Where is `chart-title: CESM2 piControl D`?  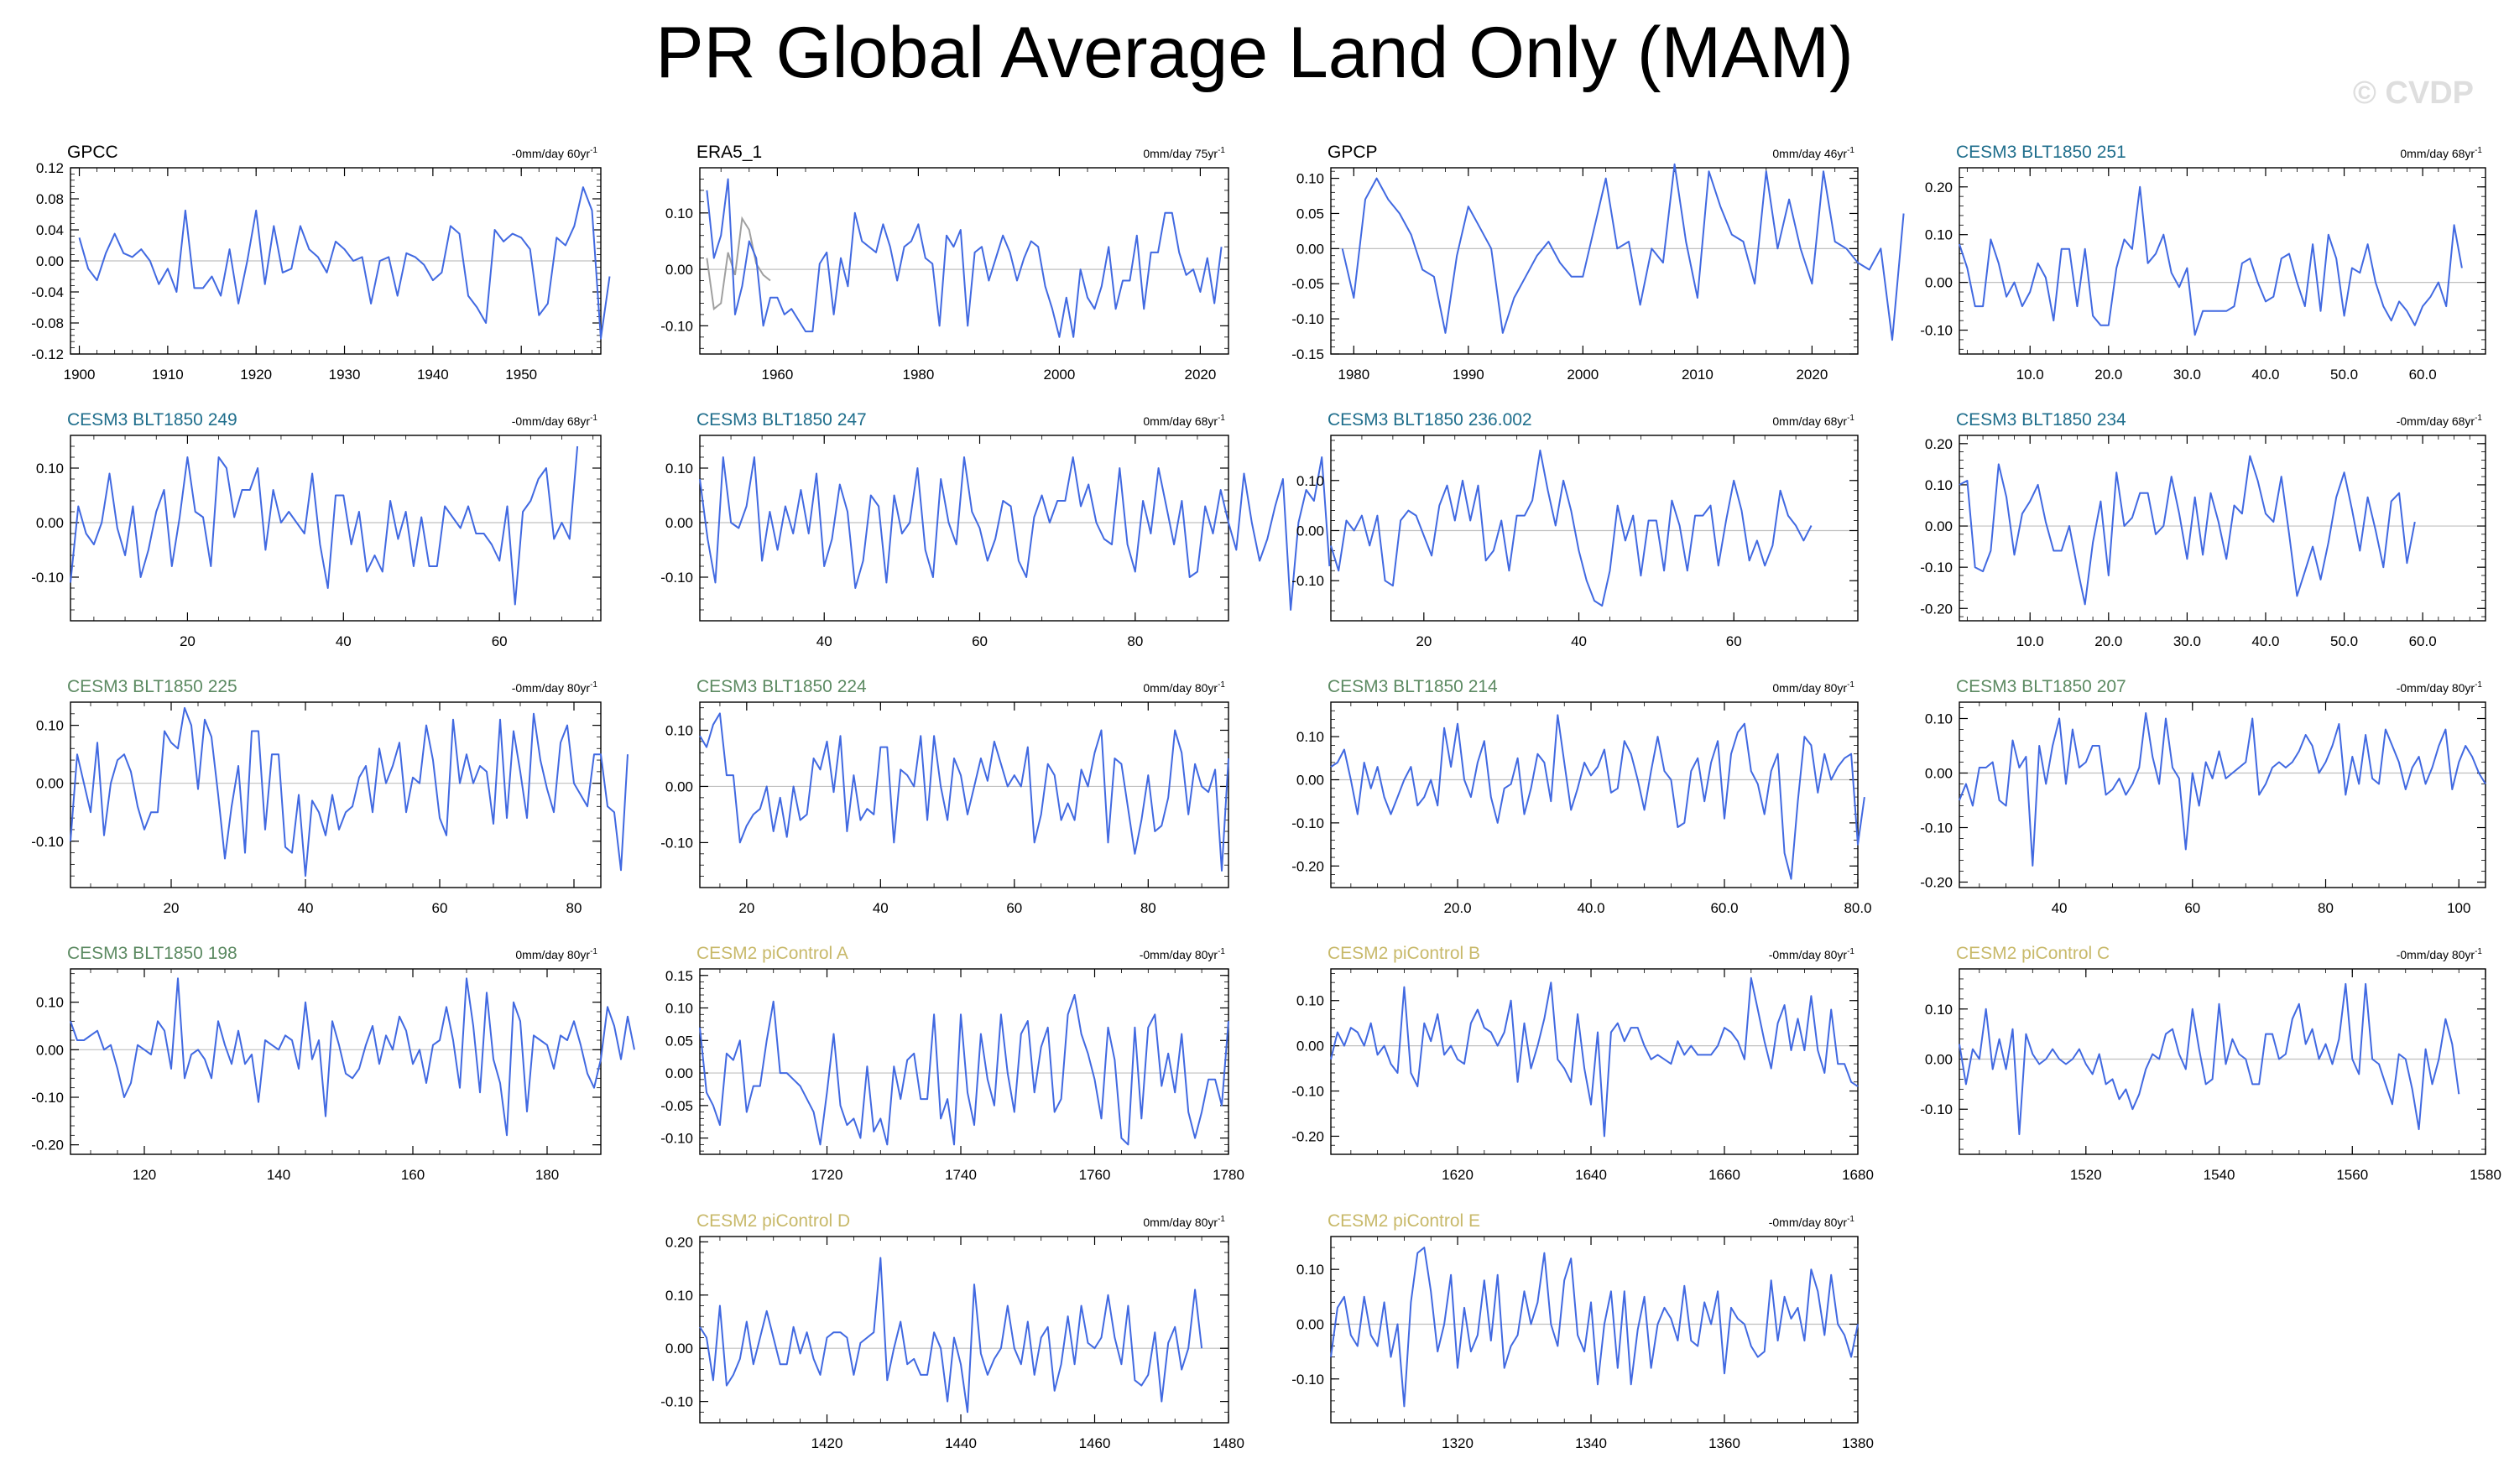
chart-title: CESM2 piControl D is located at coordinates (773, 1221).